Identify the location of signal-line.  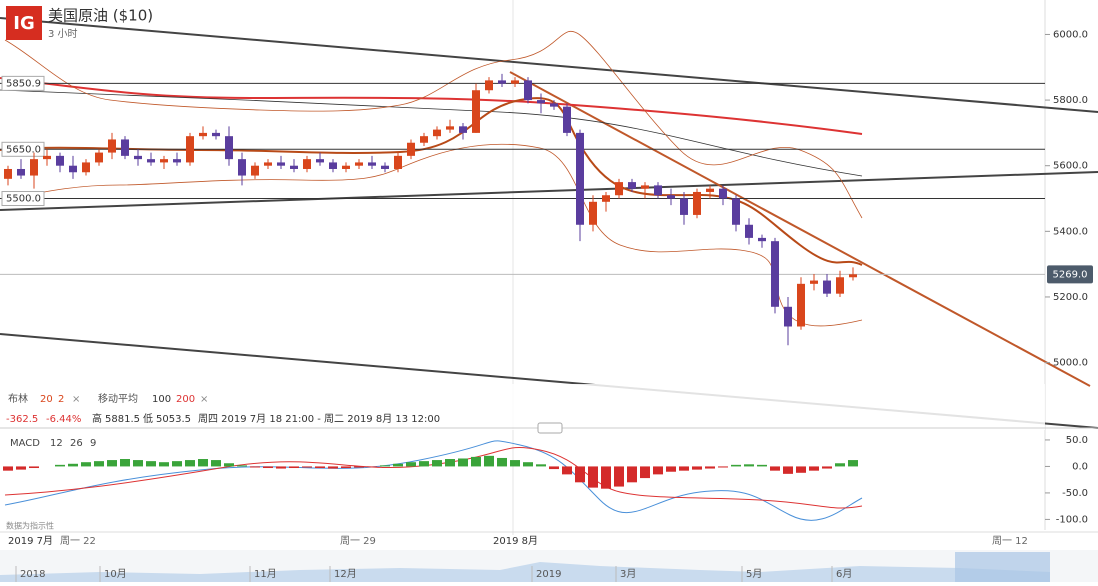
(433, 478).